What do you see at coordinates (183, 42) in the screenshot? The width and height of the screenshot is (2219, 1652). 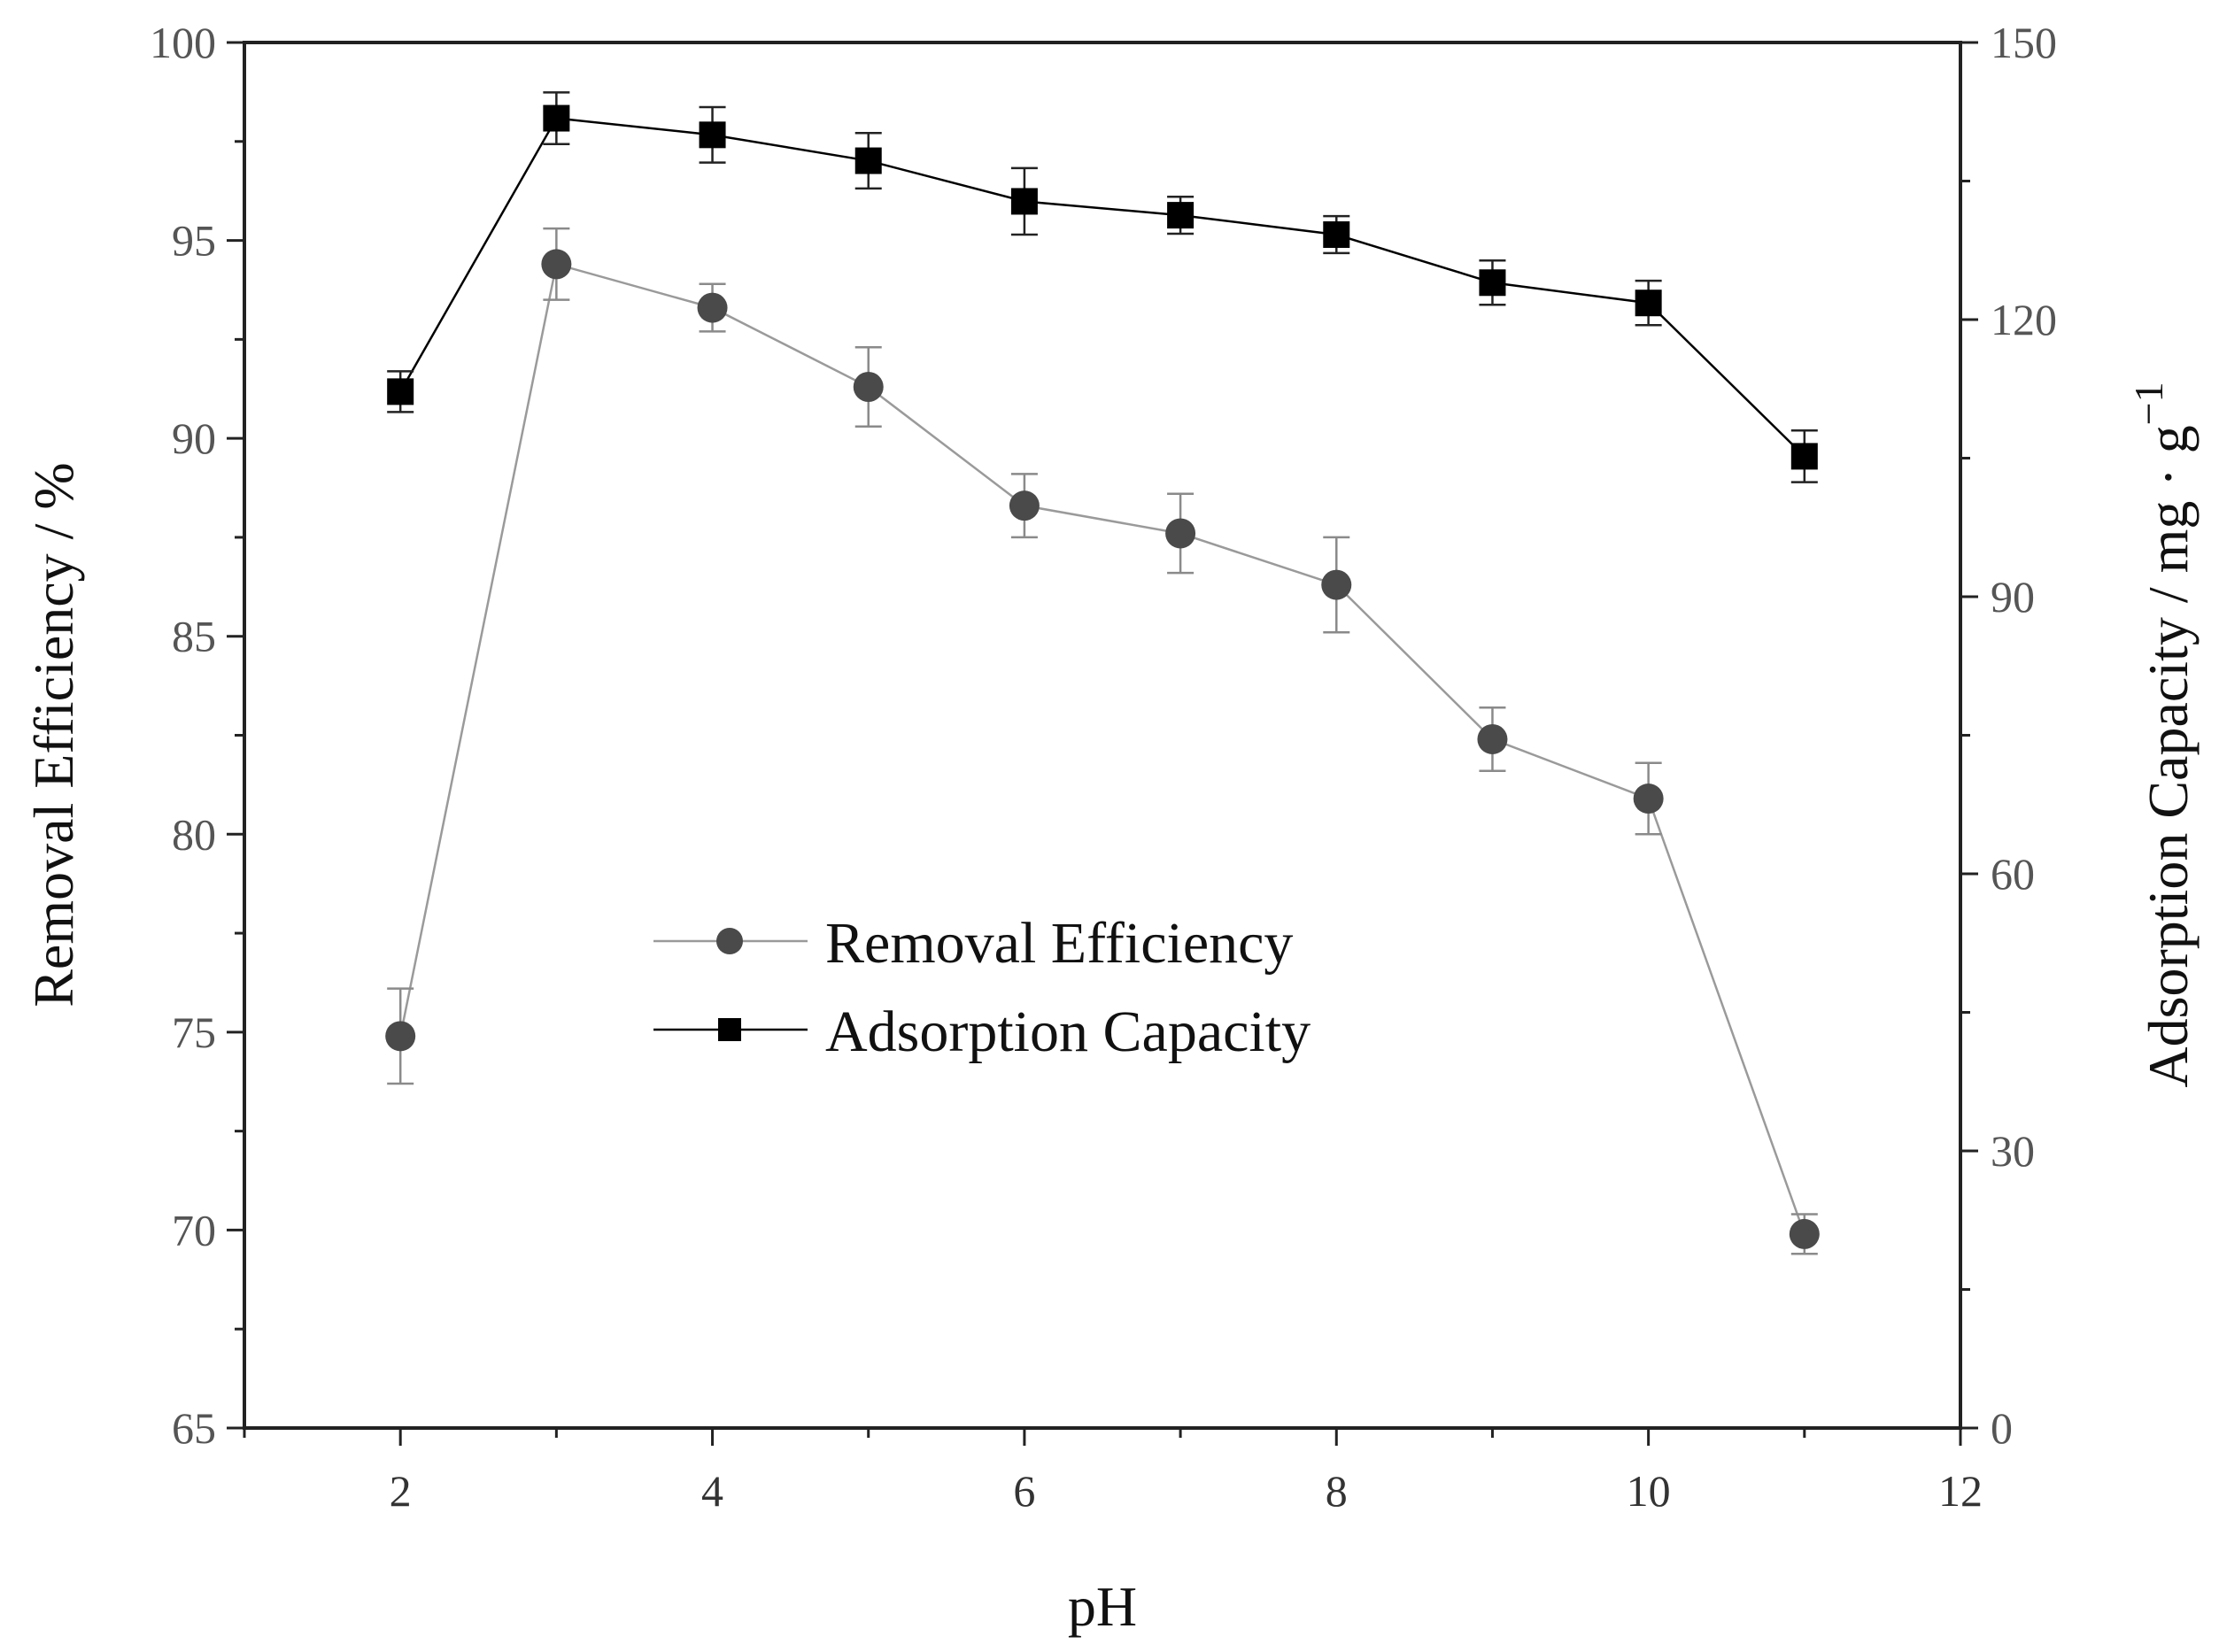 I see `y-left-tick-label-100: 100` at bounding box center [183, 42].